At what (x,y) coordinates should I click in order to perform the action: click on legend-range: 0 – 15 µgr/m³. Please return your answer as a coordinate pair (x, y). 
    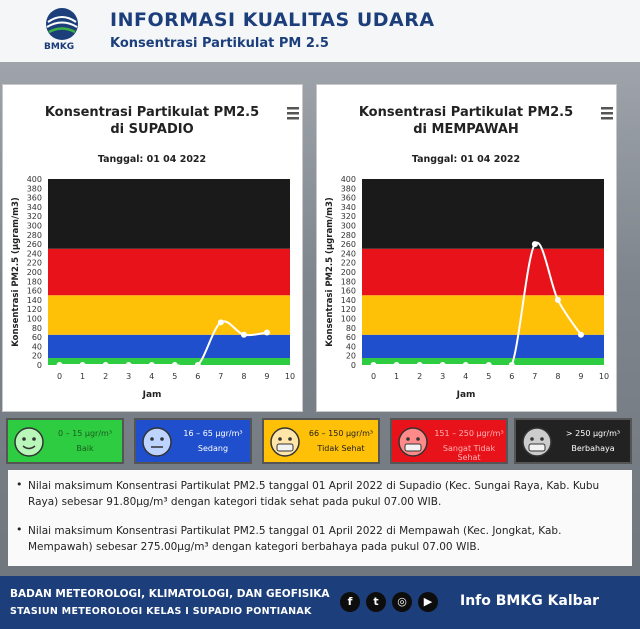
    Looking at the image, I should click on (85, 433).